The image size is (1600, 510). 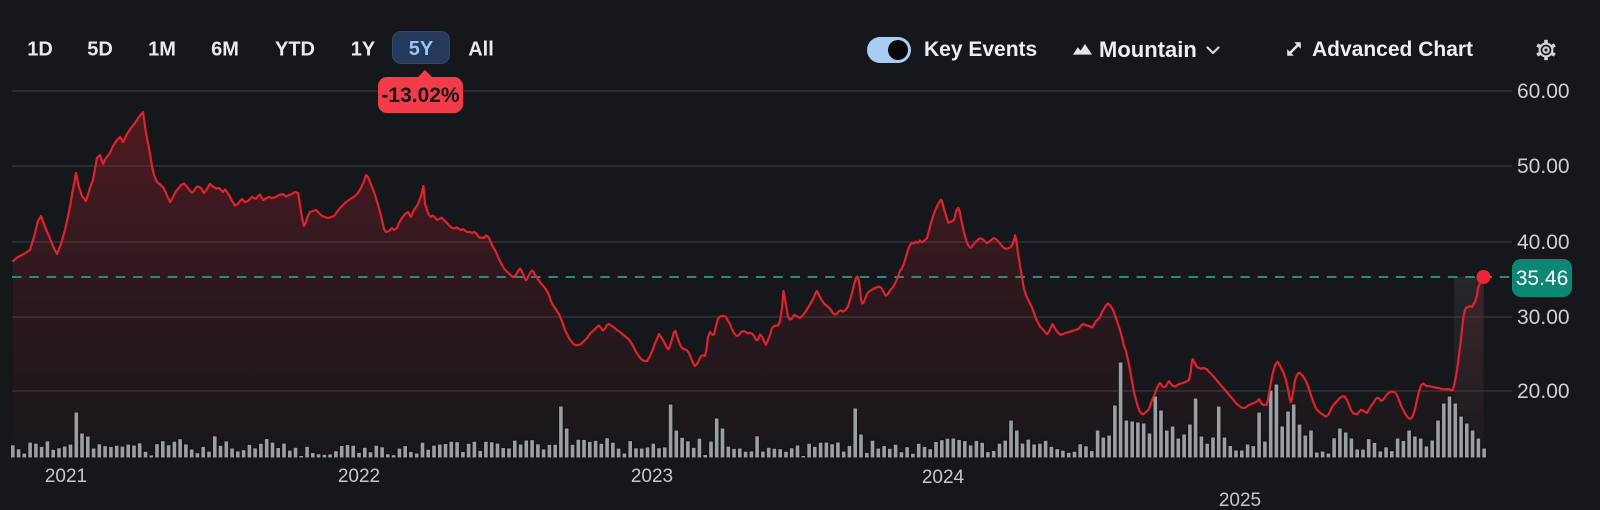 I want to click on svg-text: 50.00, so click(x=1543, y=166).